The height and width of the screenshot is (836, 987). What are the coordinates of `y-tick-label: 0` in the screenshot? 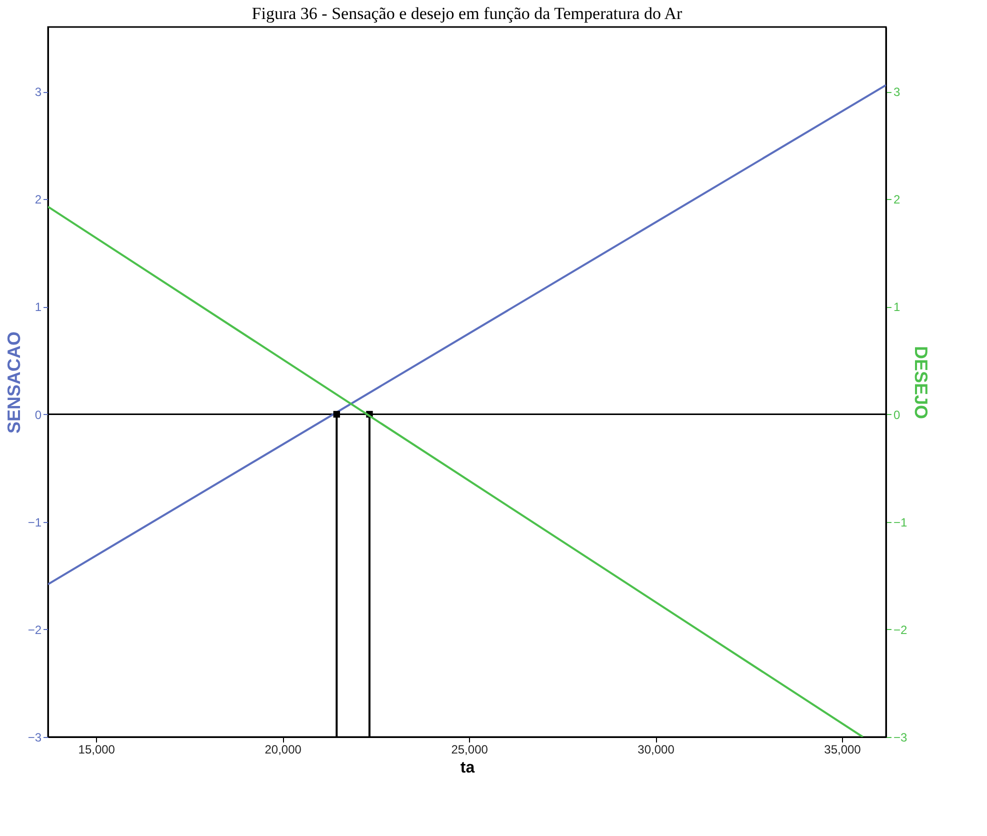 It's located at (38, 415).